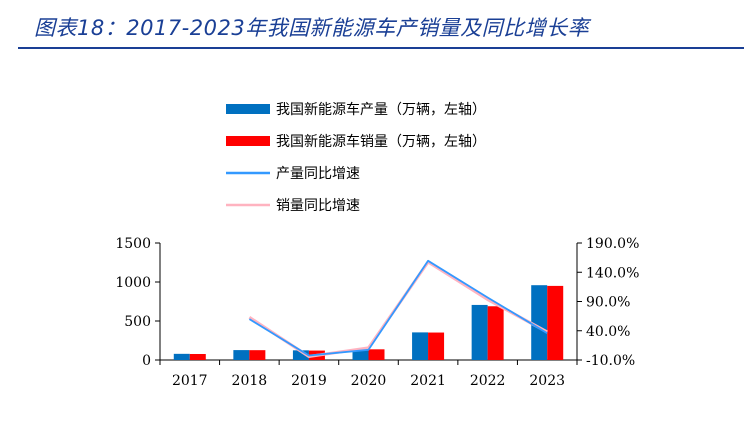 Image resolution: width=749 pixels, height=430 pixels. What do you see at coordinates (376, 354) in the screenshot?
I see `sales-bar-2020` at bounding box center [376, 354].